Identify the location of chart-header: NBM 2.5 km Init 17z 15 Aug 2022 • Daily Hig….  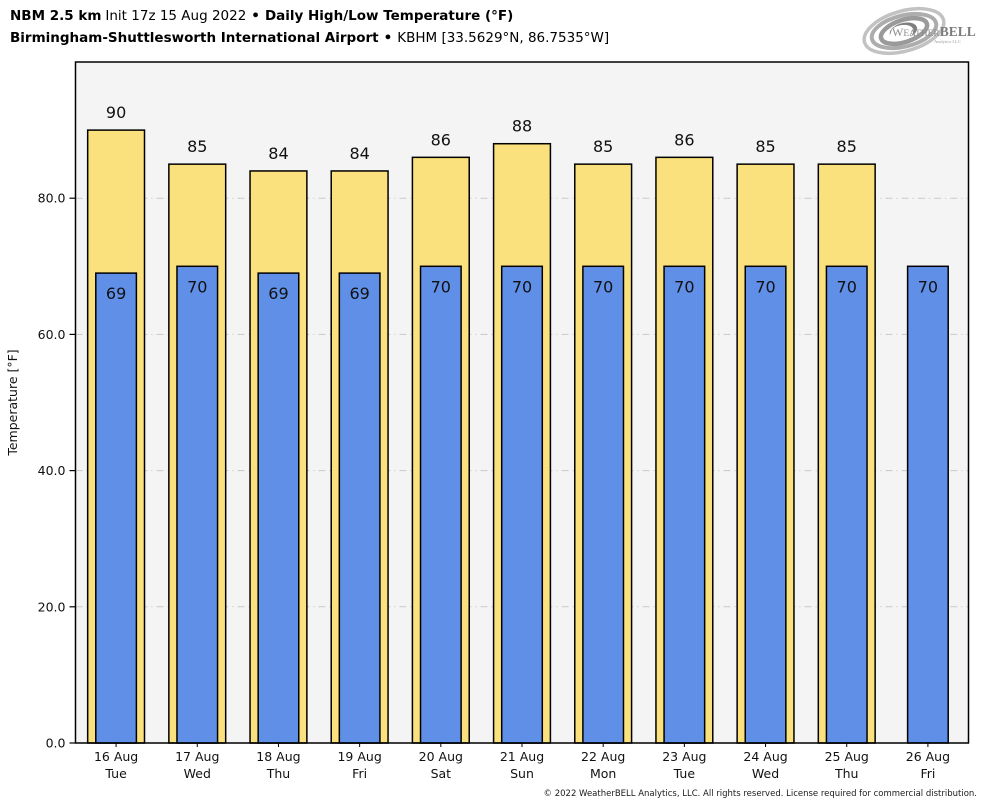
(309, 27).